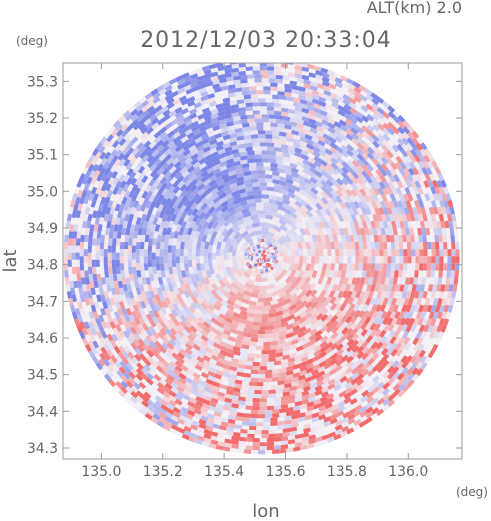 This screenshot has width=491, height=521. Describe the element at coordinates (42, 449) in the screenshot. I see `y-tick-label: 34.3` at that location.